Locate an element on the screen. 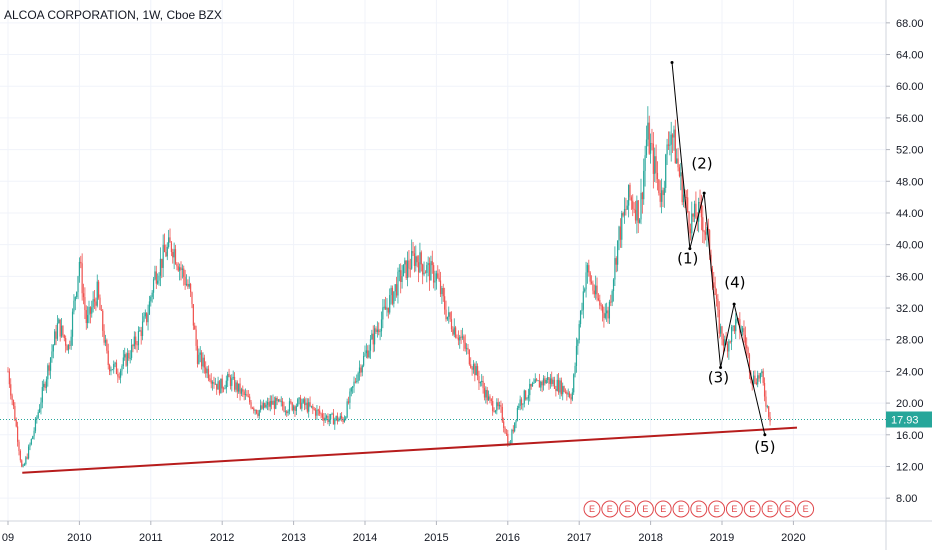 This screenshot has width=932, height=550. support-line is located at coordinates (410, 450).